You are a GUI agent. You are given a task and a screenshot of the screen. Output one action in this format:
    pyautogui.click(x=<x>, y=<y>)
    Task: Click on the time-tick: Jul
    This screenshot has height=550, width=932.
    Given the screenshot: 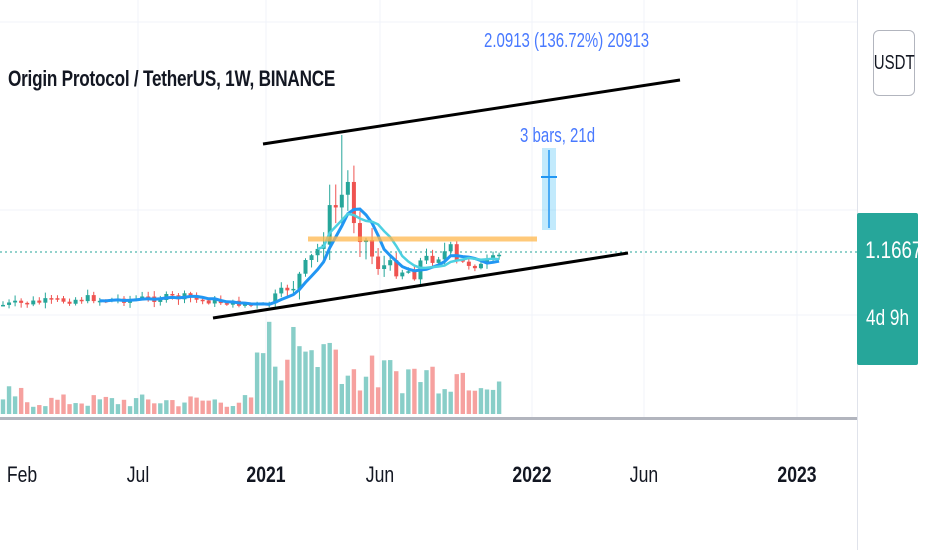 What is the action you would take?
    pyautogui.click(x=138, y=474)
    